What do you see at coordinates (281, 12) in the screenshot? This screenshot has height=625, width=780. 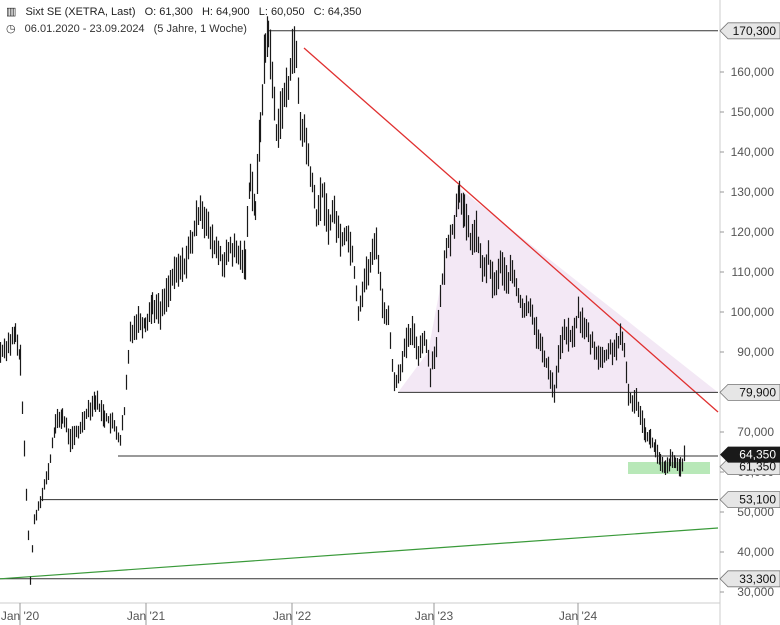 I see `low-value: L: 60,050` at bounding box center [281, 12].